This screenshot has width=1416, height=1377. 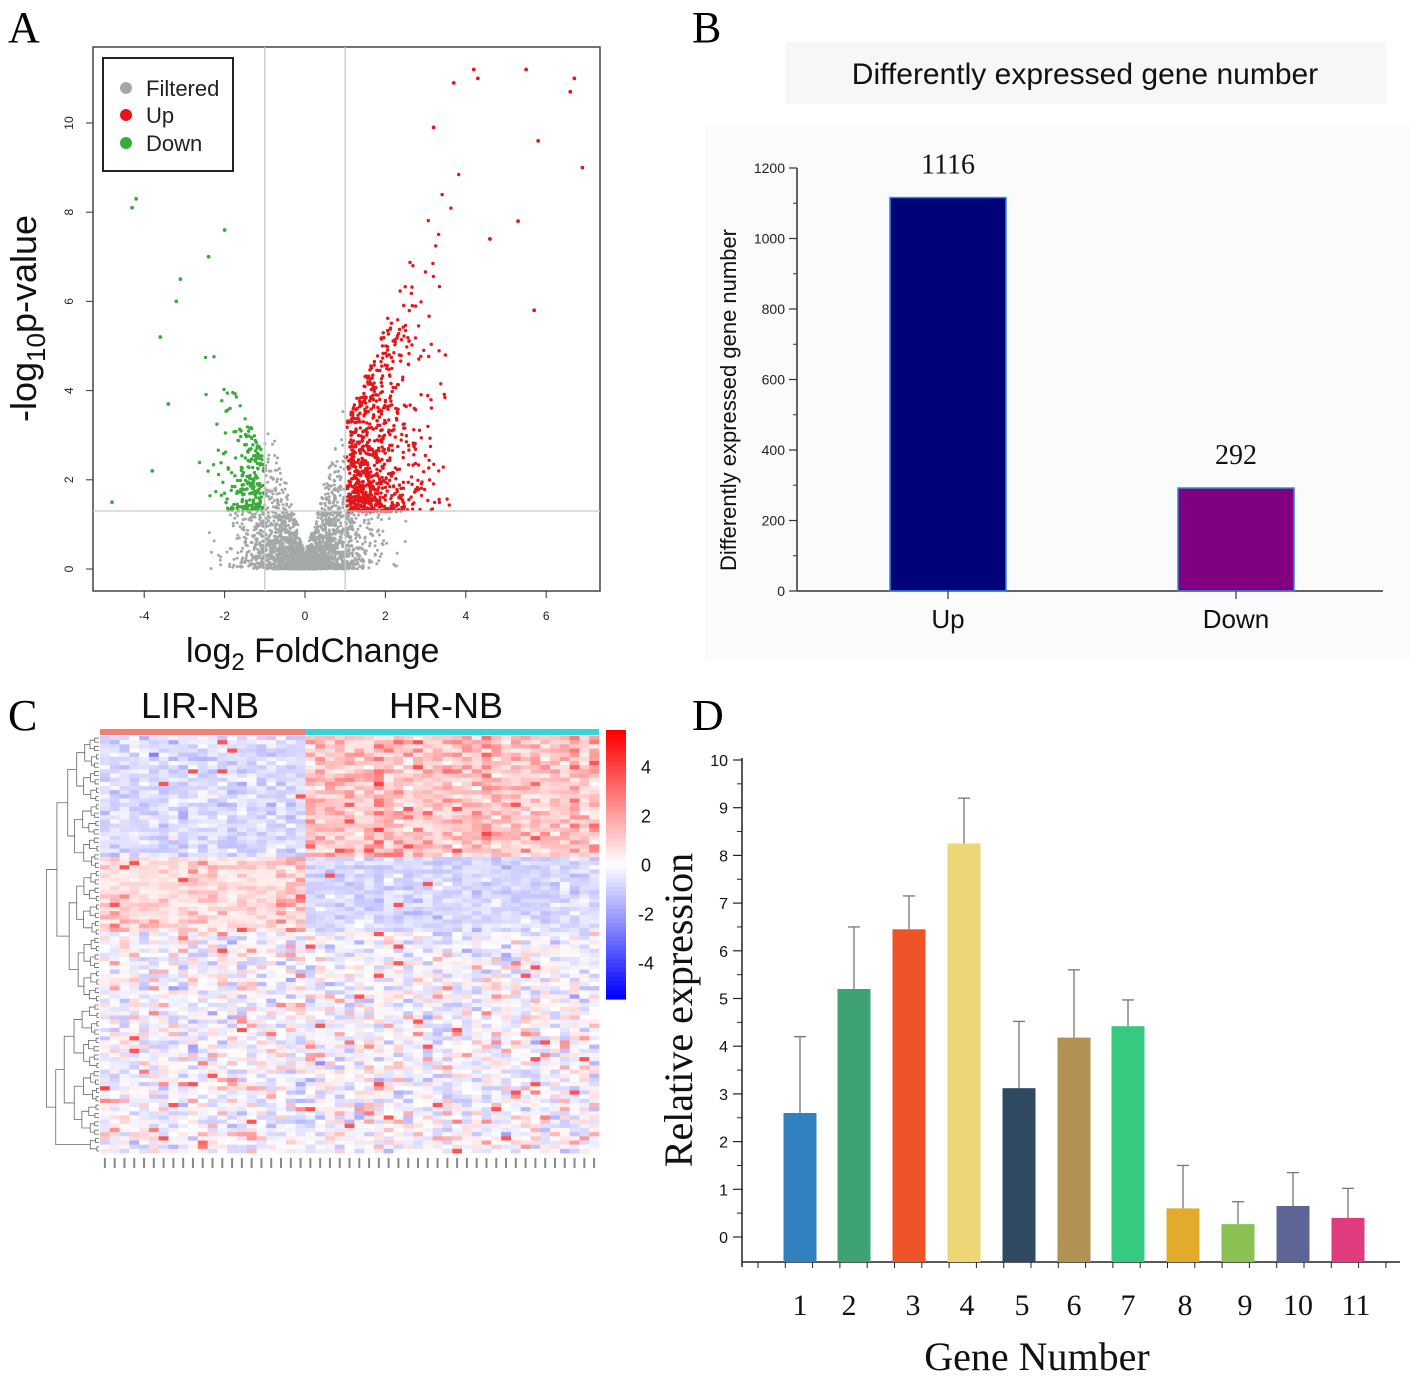 I want to click on y-tick-label: 200, so click(x=774, y=521).